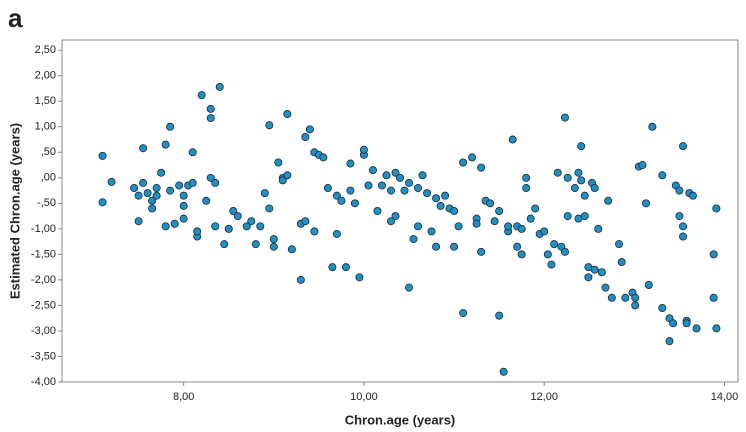 Image resolution: width=746 pixels, height=432 pixels. What do you see at coordinates (43, 254) in the screenshot?
I see `y-tick-label: -1,50` at bounding box center [43, 254].